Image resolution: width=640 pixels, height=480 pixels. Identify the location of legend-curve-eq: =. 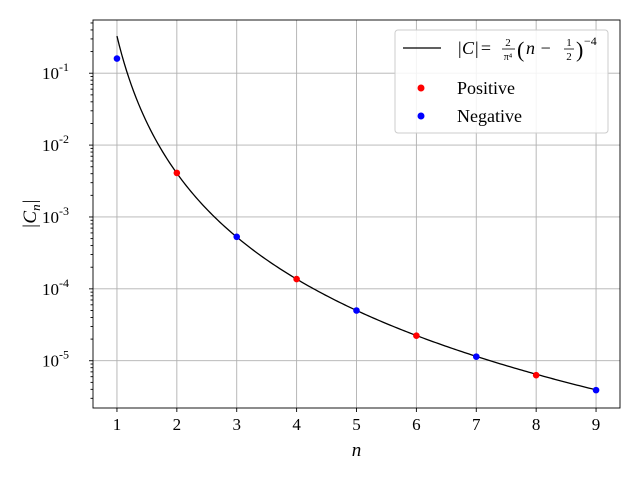
(486, 48).